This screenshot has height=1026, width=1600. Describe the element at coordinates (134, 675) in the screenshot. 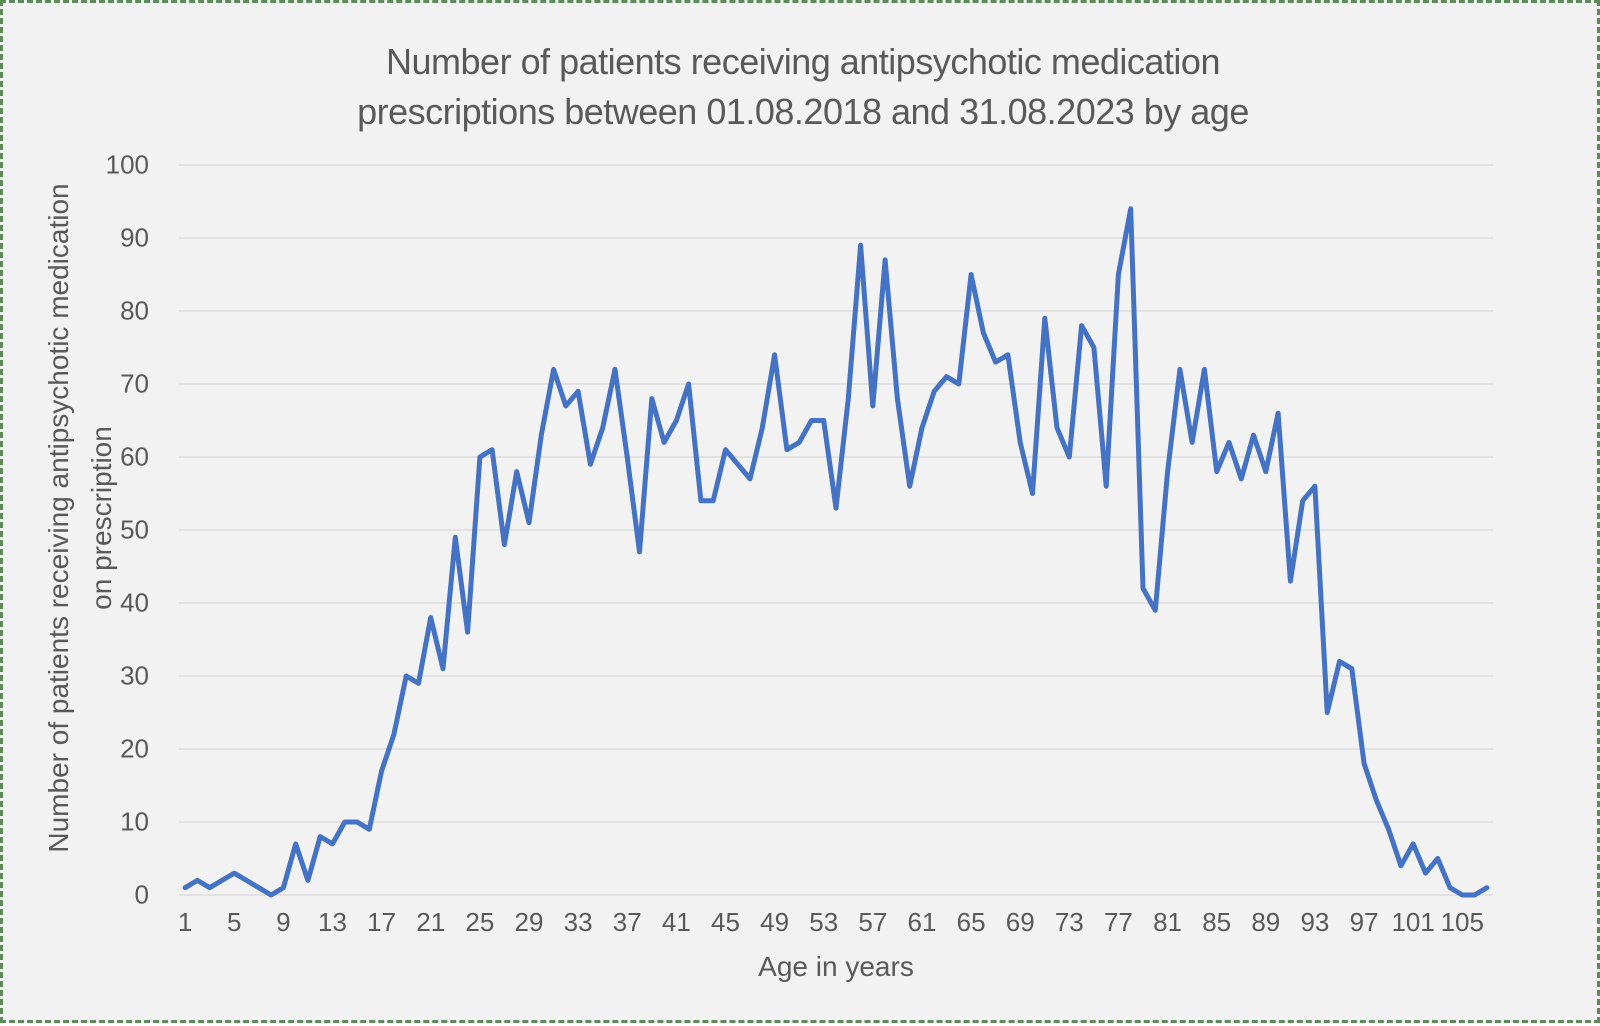

I see `y-tick-label: 30` at that location.